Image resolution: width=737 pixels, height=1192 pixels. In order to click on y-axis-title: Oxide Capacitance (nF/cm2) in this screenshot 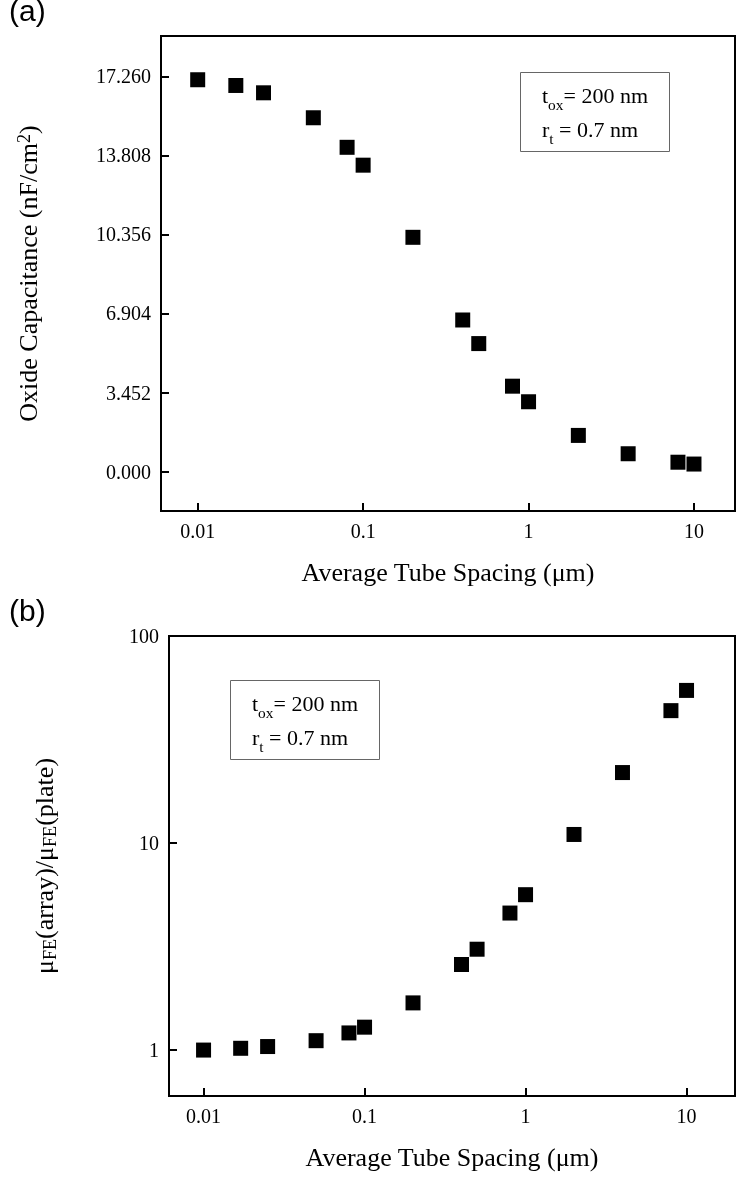, I will do `click(28, 273)`.